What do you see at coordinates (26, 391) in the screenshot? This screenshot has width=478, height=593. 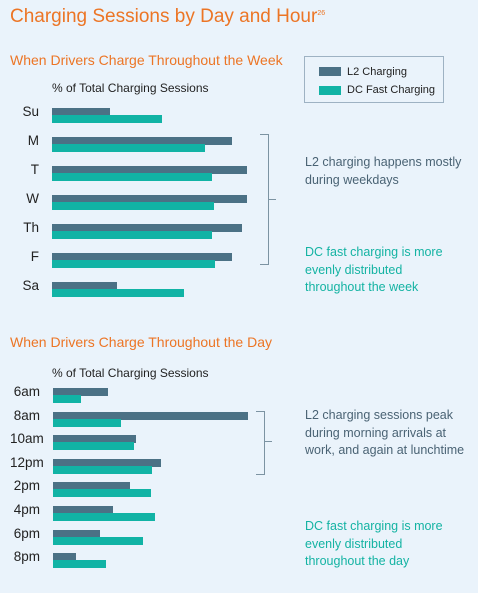 I see `category-label: 6am` at bounding box center [26, 391].